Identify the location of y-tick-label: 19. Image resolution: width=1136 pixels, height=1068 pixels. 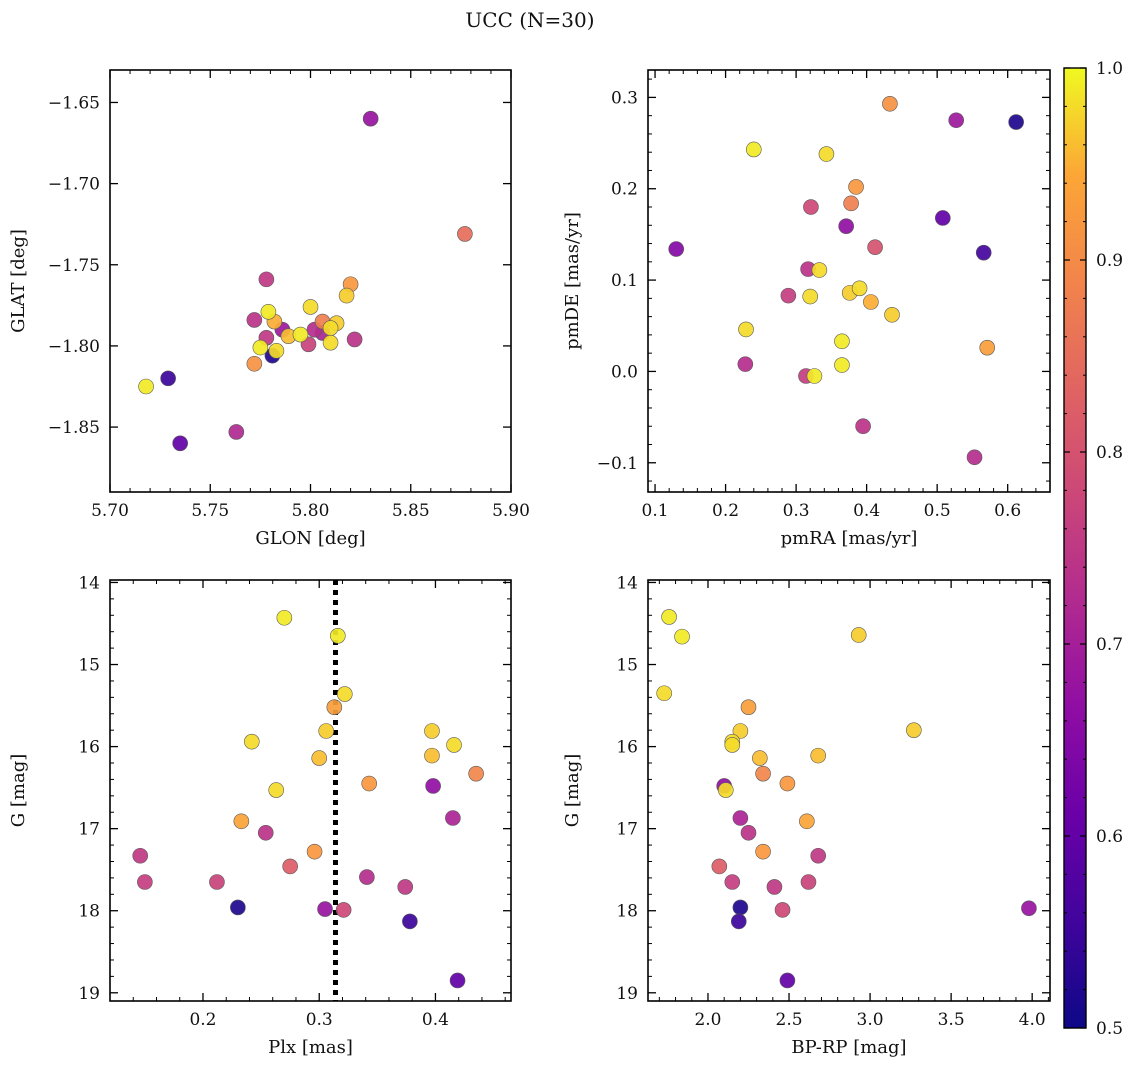
(627, 994).